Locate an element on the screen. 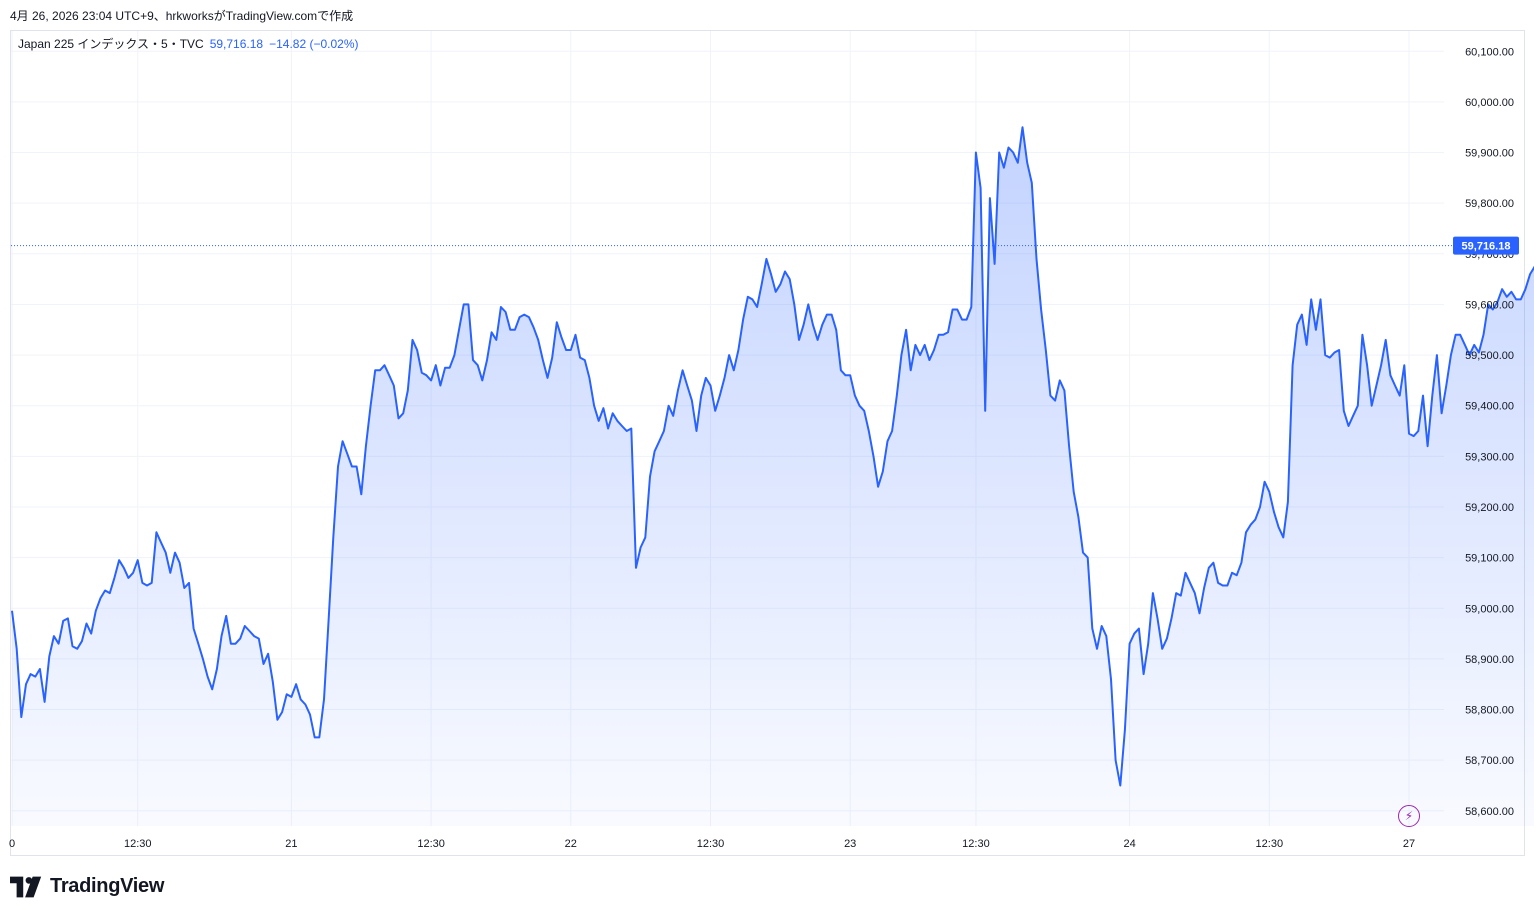 Image resolution: width=1534 pixels, height=917 pixels. y-tick-label: 60,000.00 is located at coordinates (1489, 103).